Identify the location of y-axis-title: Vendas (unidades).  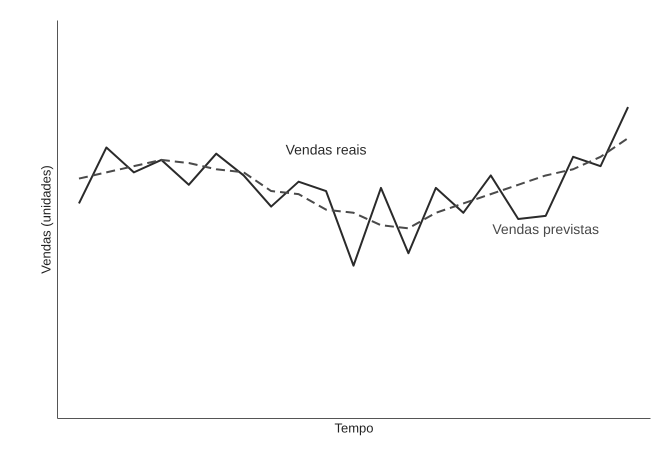
(46, 219).